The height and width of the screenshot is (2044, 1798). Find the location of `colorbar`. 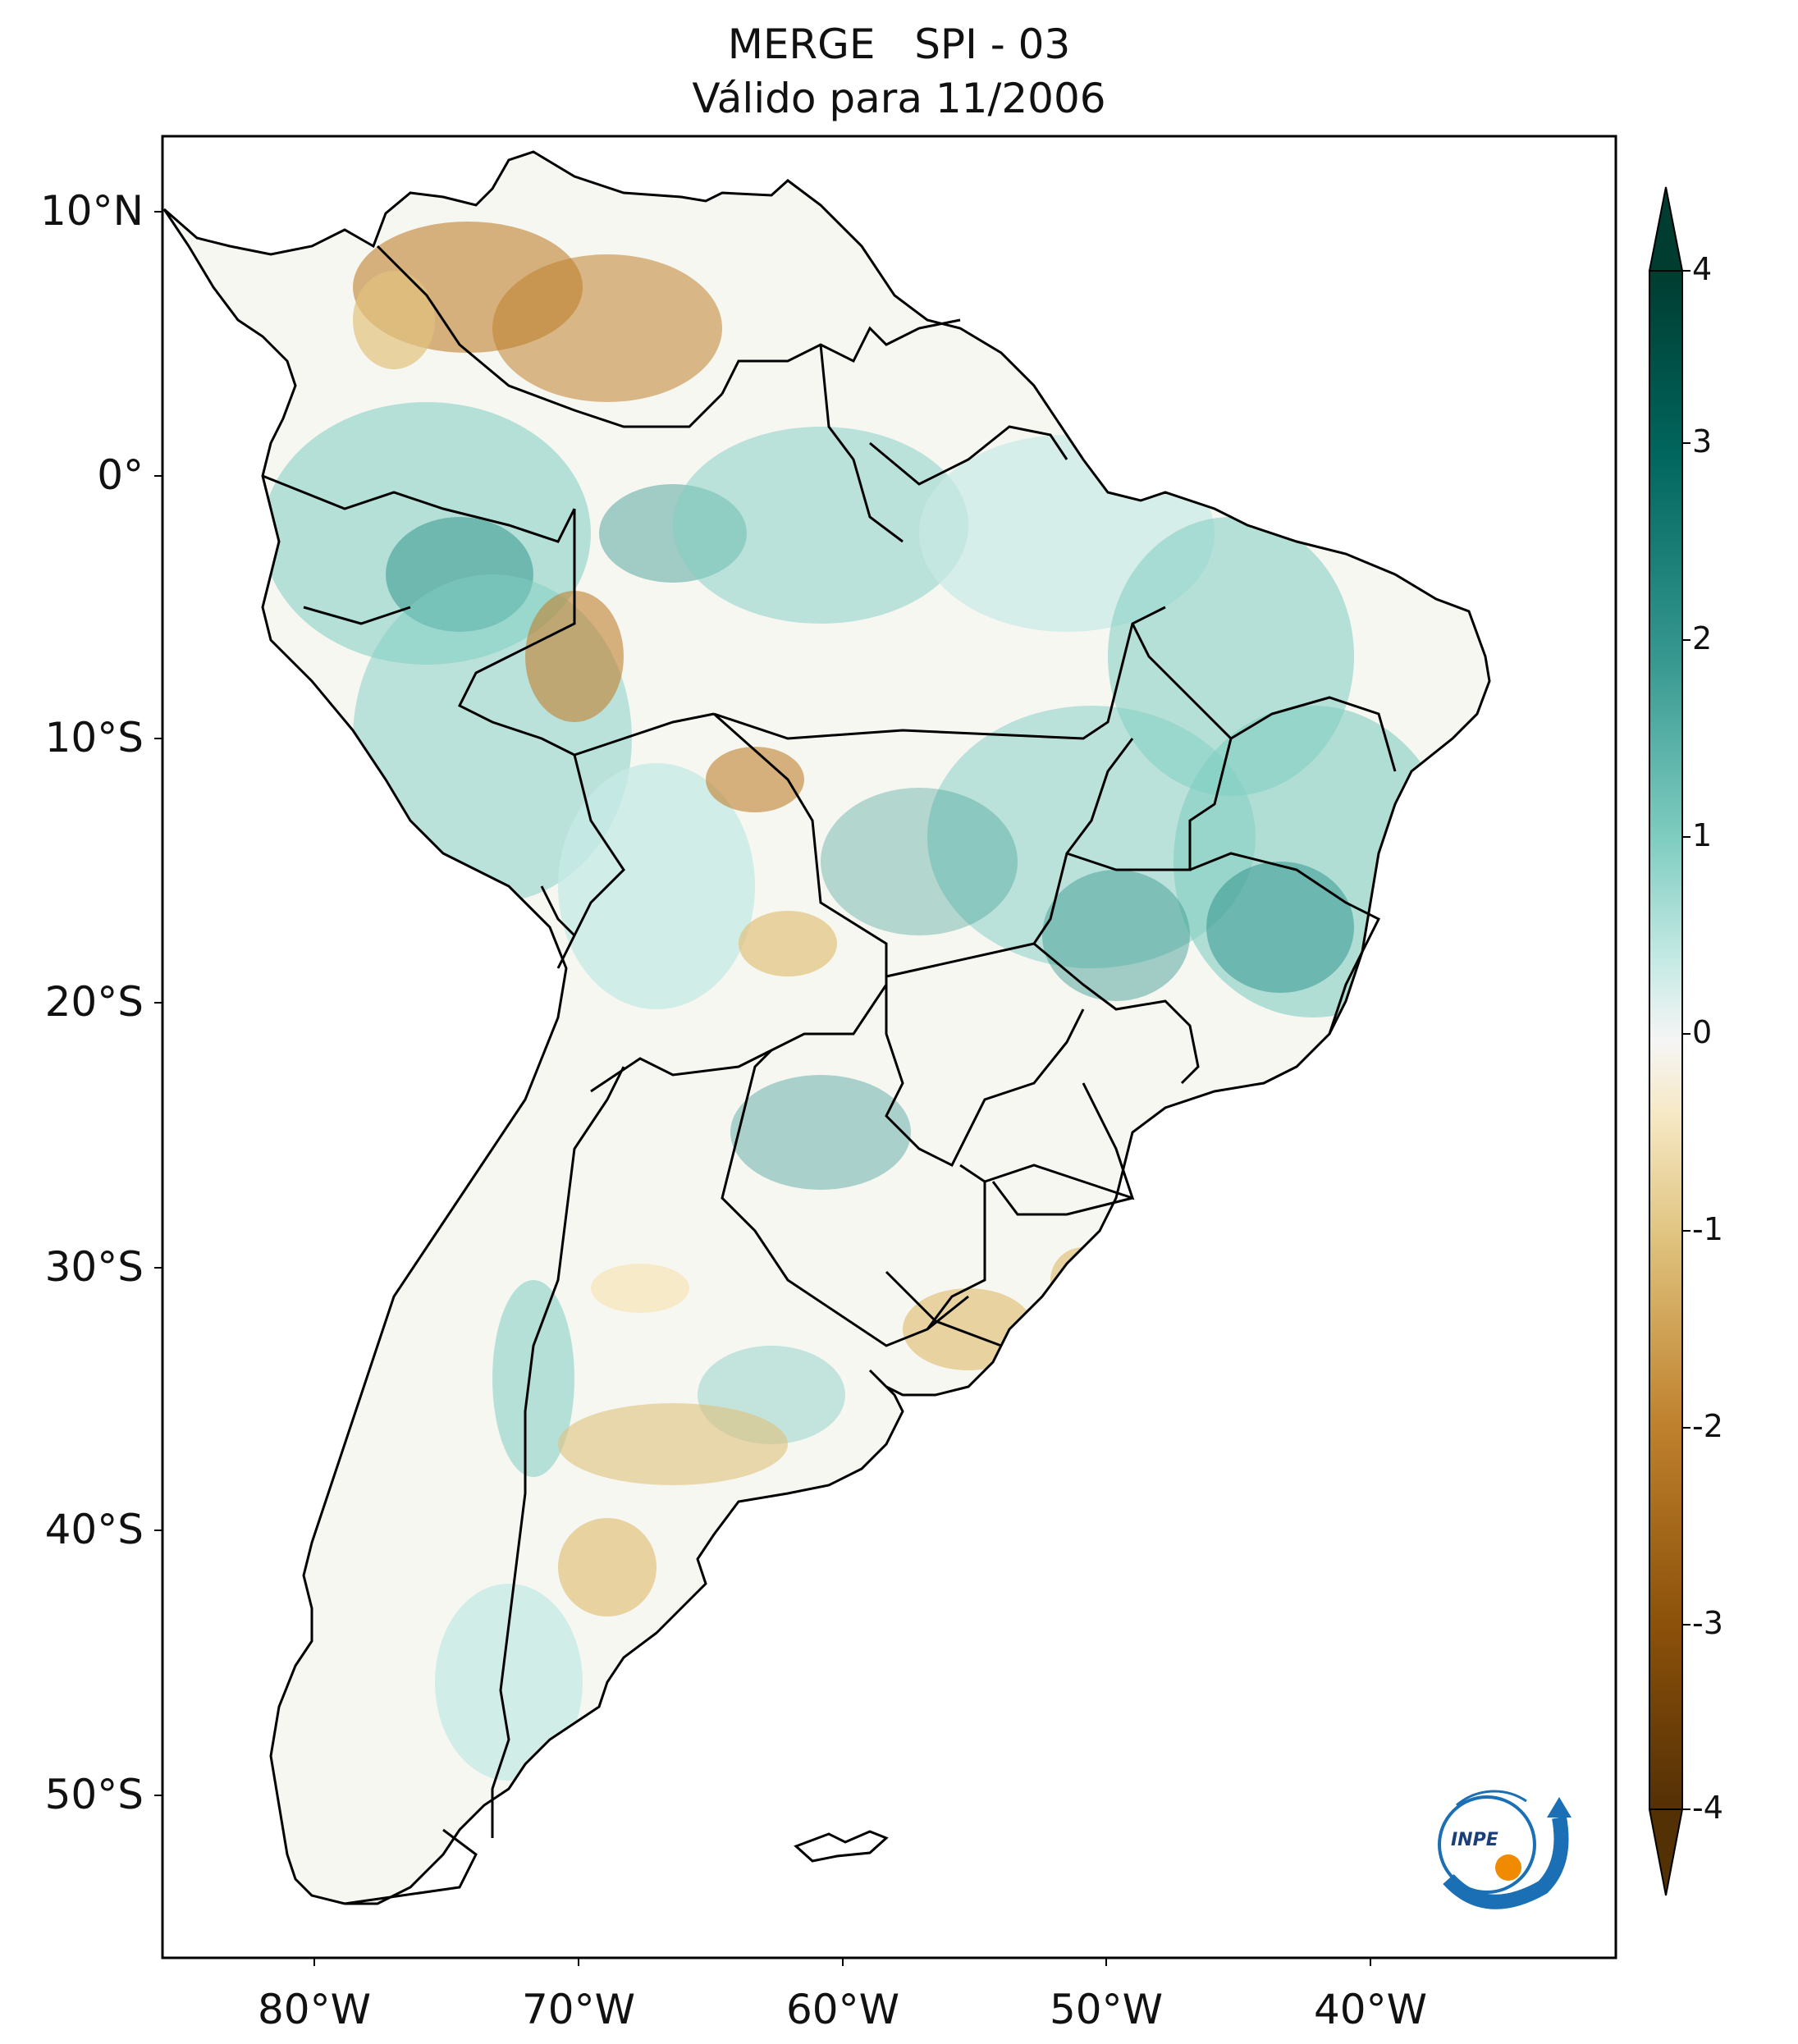

colorbar is located at coordinates (1669, 1041).